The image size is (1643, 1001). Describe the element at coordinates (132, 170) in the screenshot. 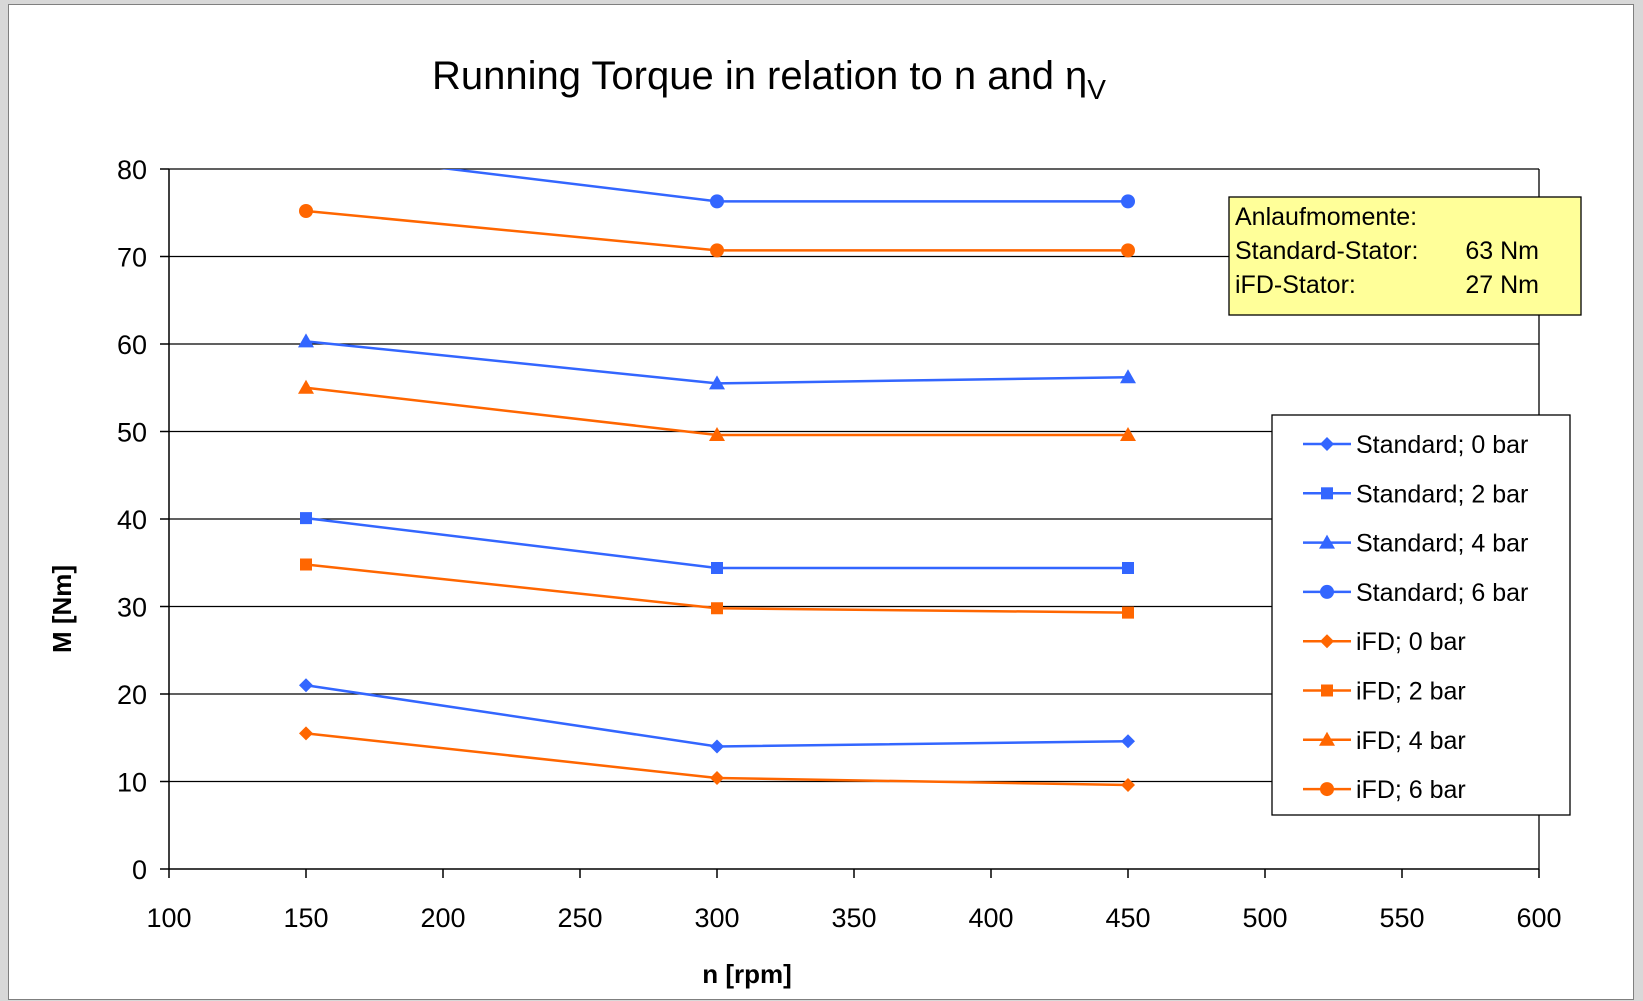

I see `y-tick-label-80: 80` at that location.